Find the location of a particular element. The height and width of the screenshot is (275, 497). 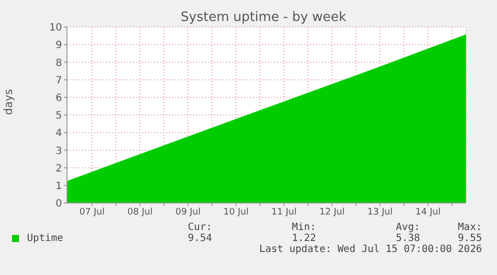

x-tick-label: 14 Jul is located at coordinates (428, 212).